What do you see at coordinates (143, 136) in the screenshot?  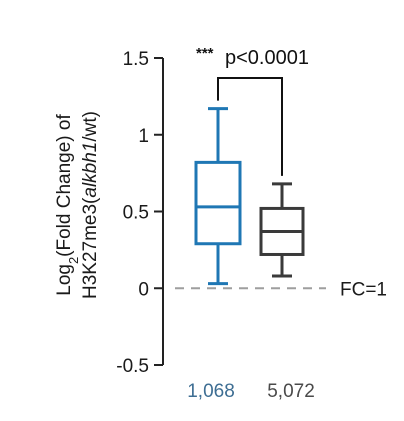 I see `y-tick-label: 1` at bounding box center [143, 136].